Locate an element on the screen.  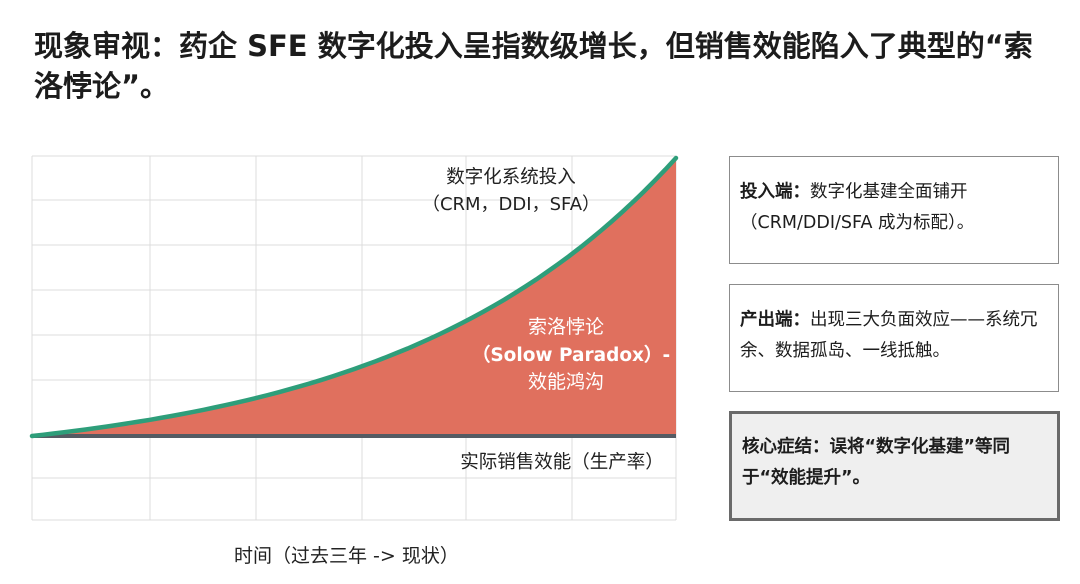
investment-series-label: 数字化系统投入 is located at coordinates (511, 177).